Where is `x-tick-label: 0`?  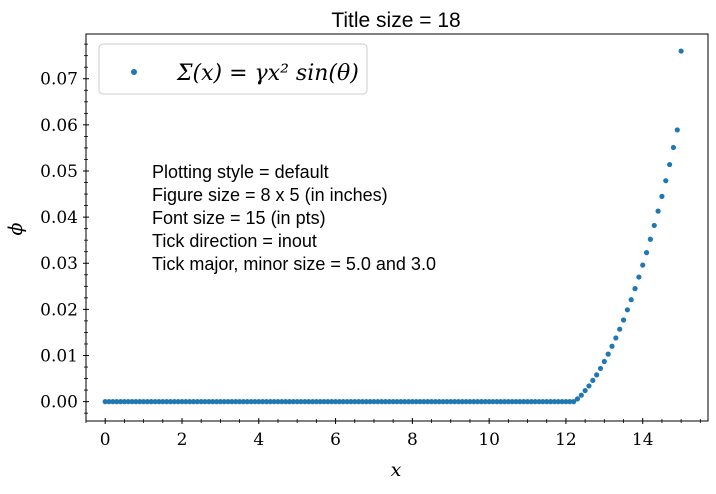 x-tick-label: 0 is located at coordinates (105, 440).